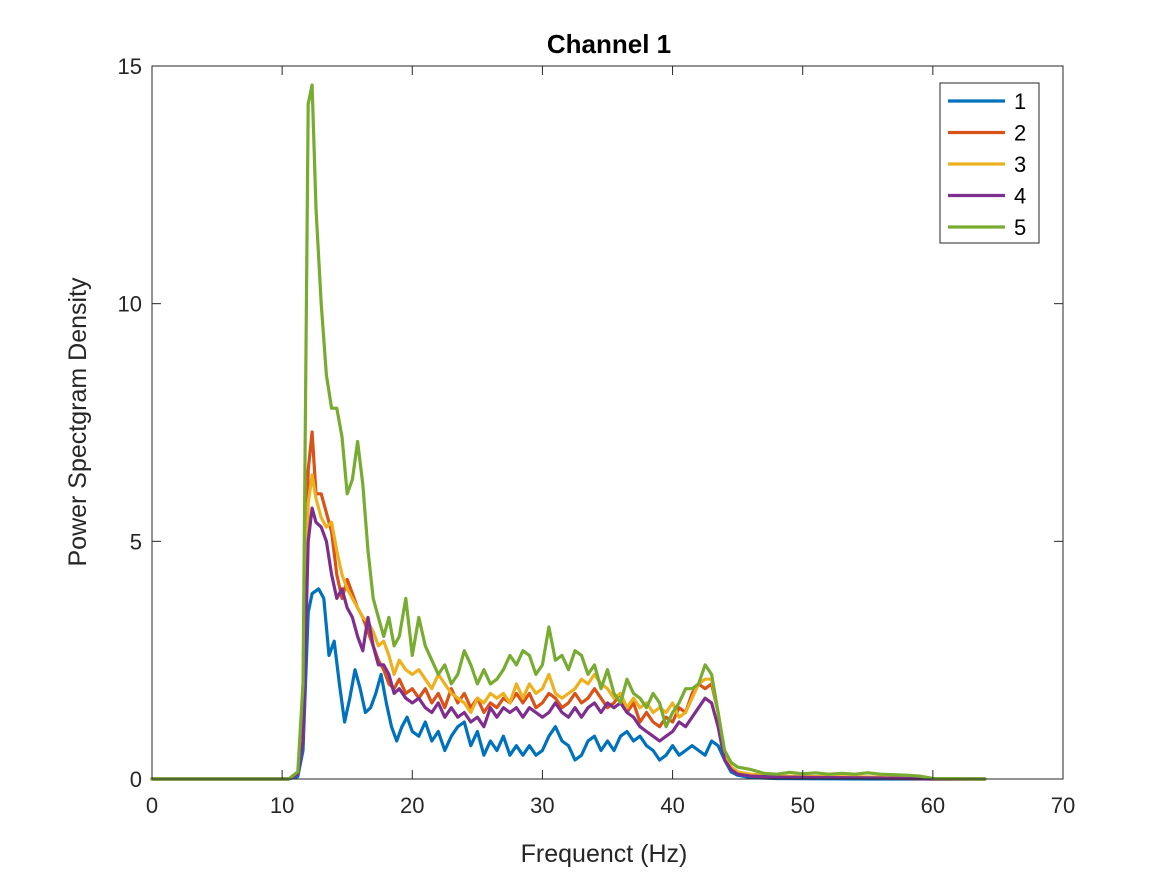  Describe the element at coordinates (1063, 805) in the screenshot. I see `x-tick-label: 70` at that location.